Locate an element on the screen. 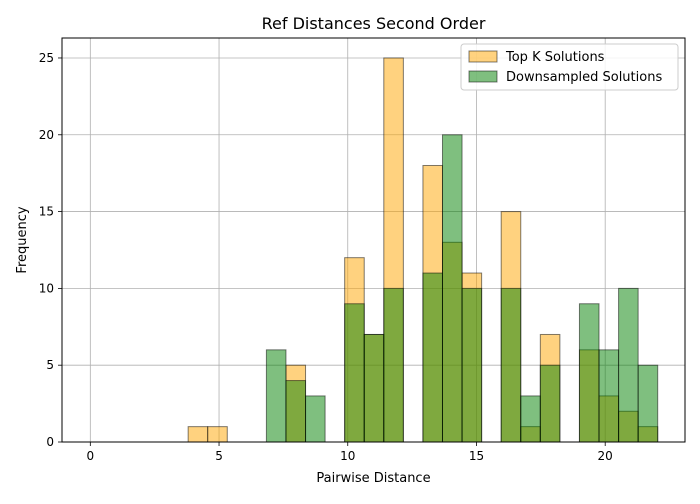  x-tick-label: 15 is located at coordinates (476, 456).